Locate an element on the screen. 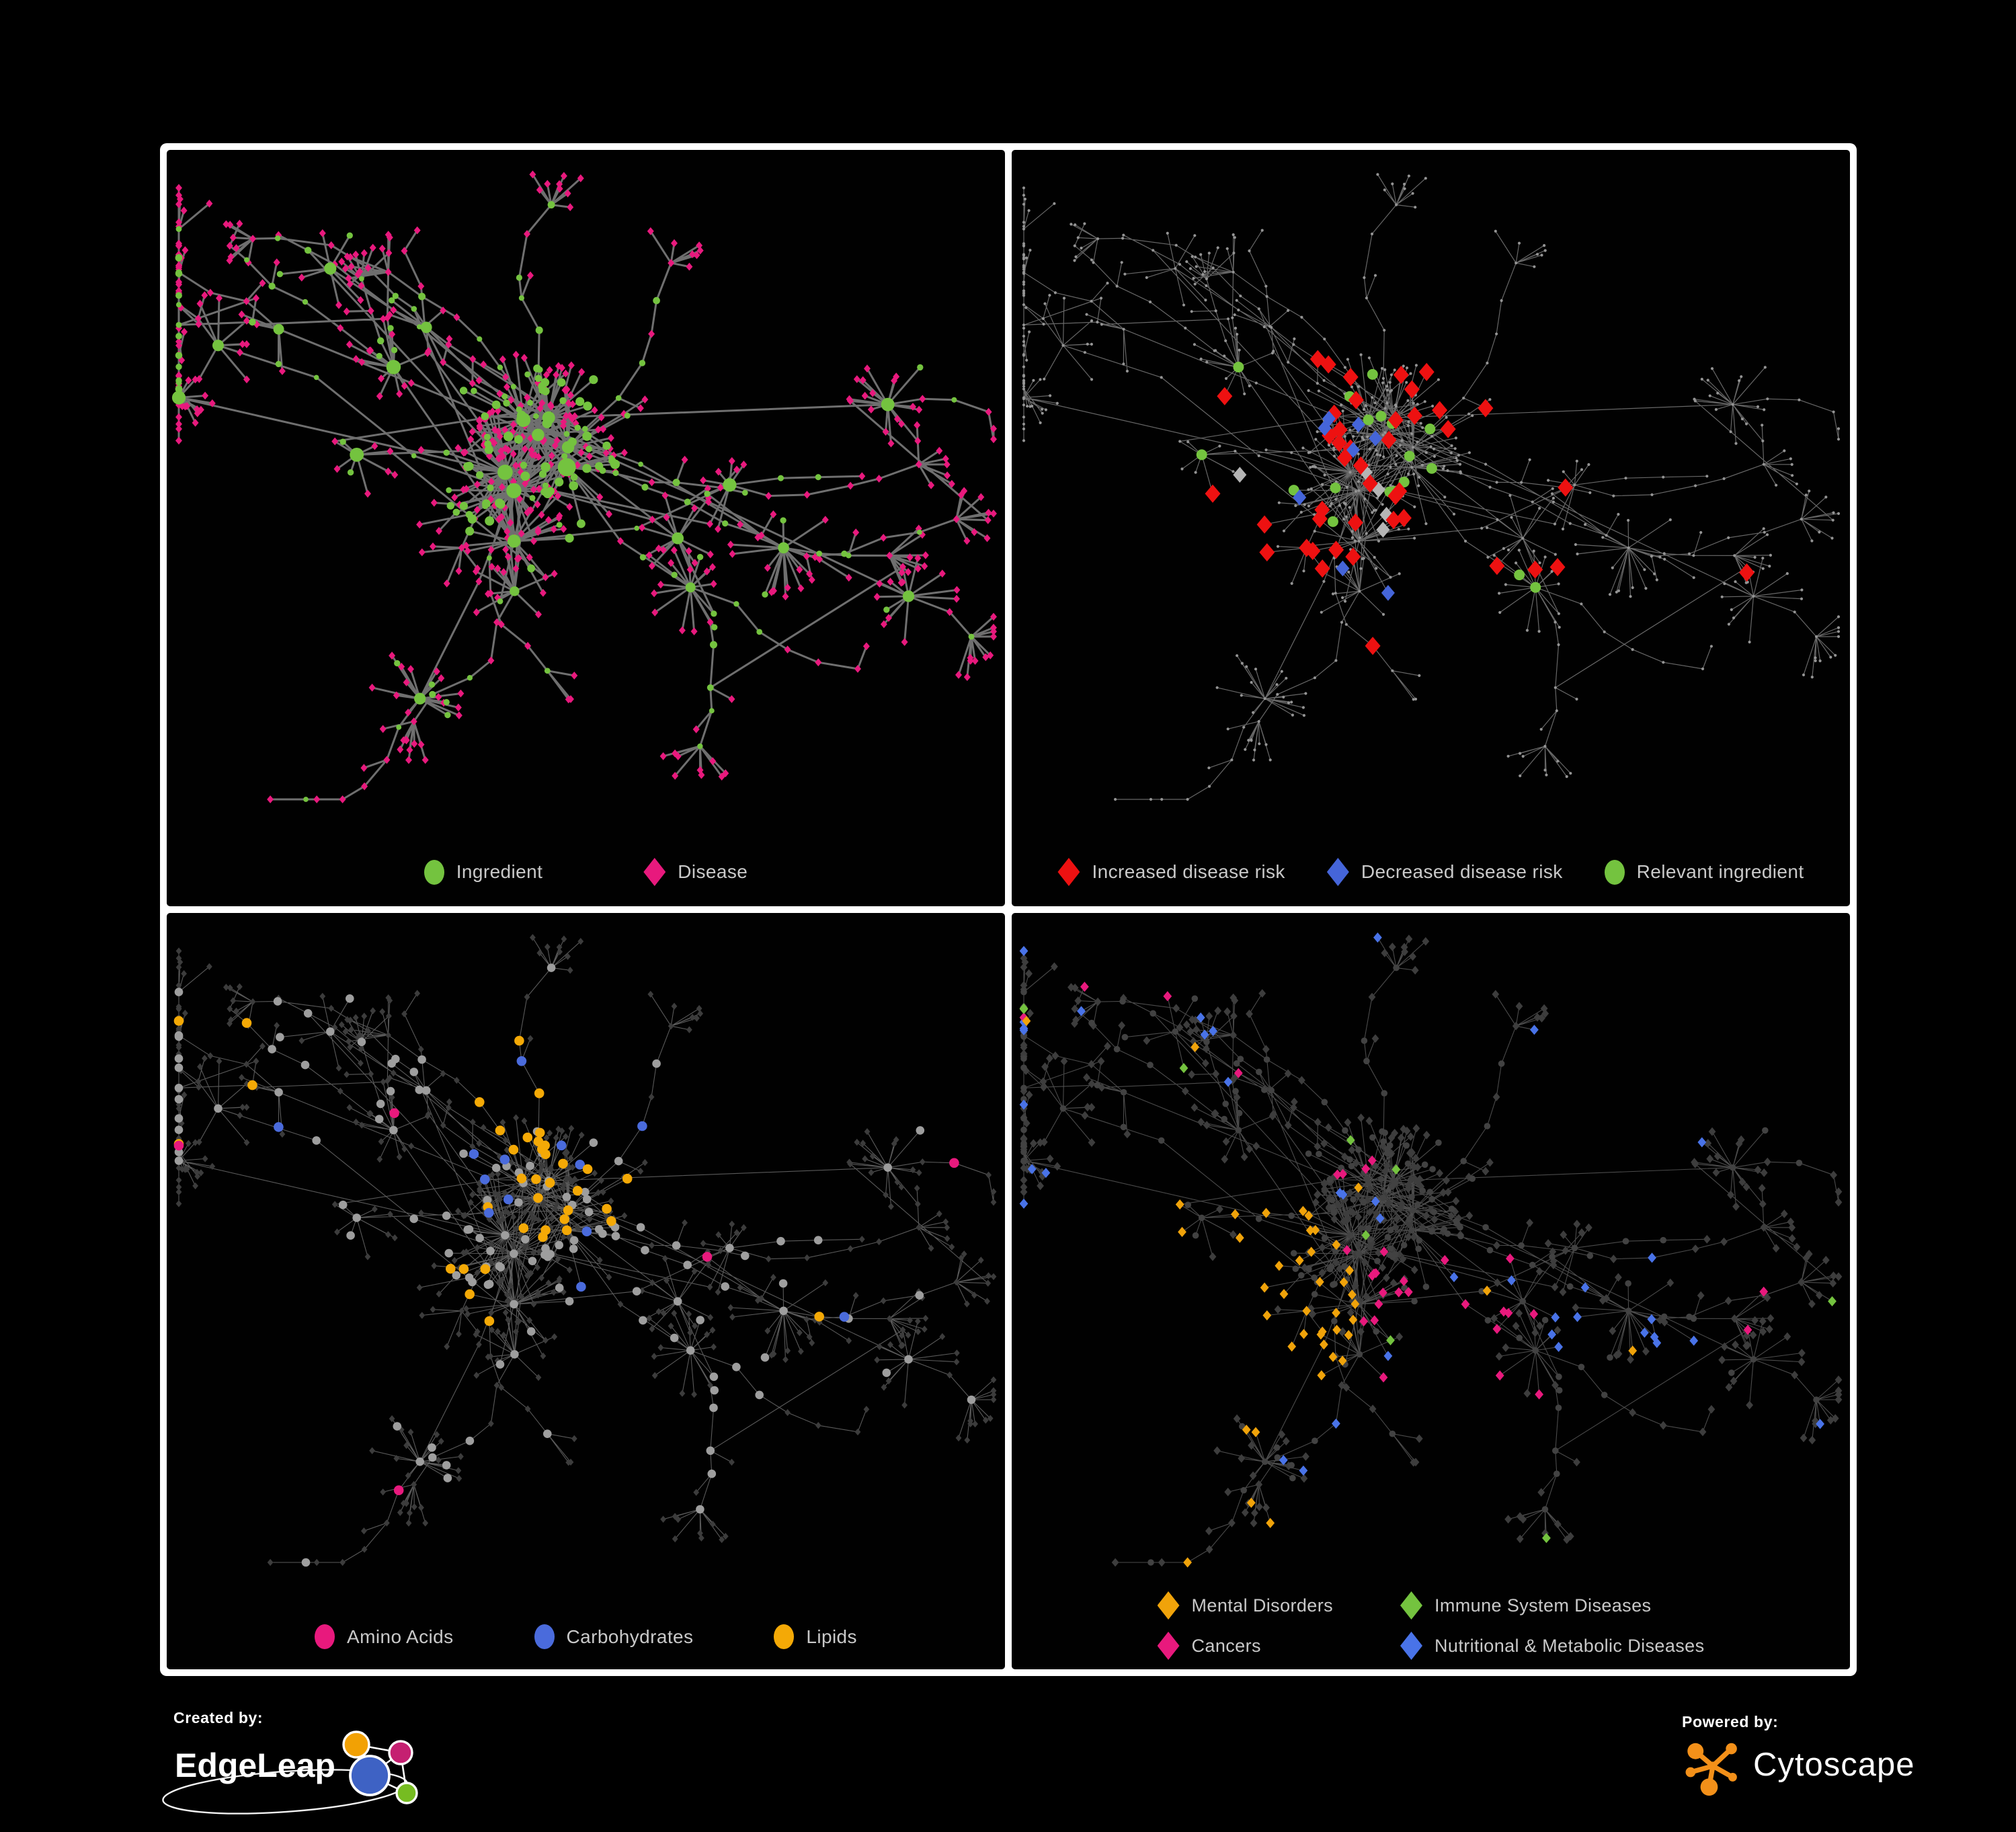 Image resolution: width=2016 pixels, height=1832 pixels. legend-label: Nutritional & Metabolic Diseases is located at coordinates (1570, 1645).